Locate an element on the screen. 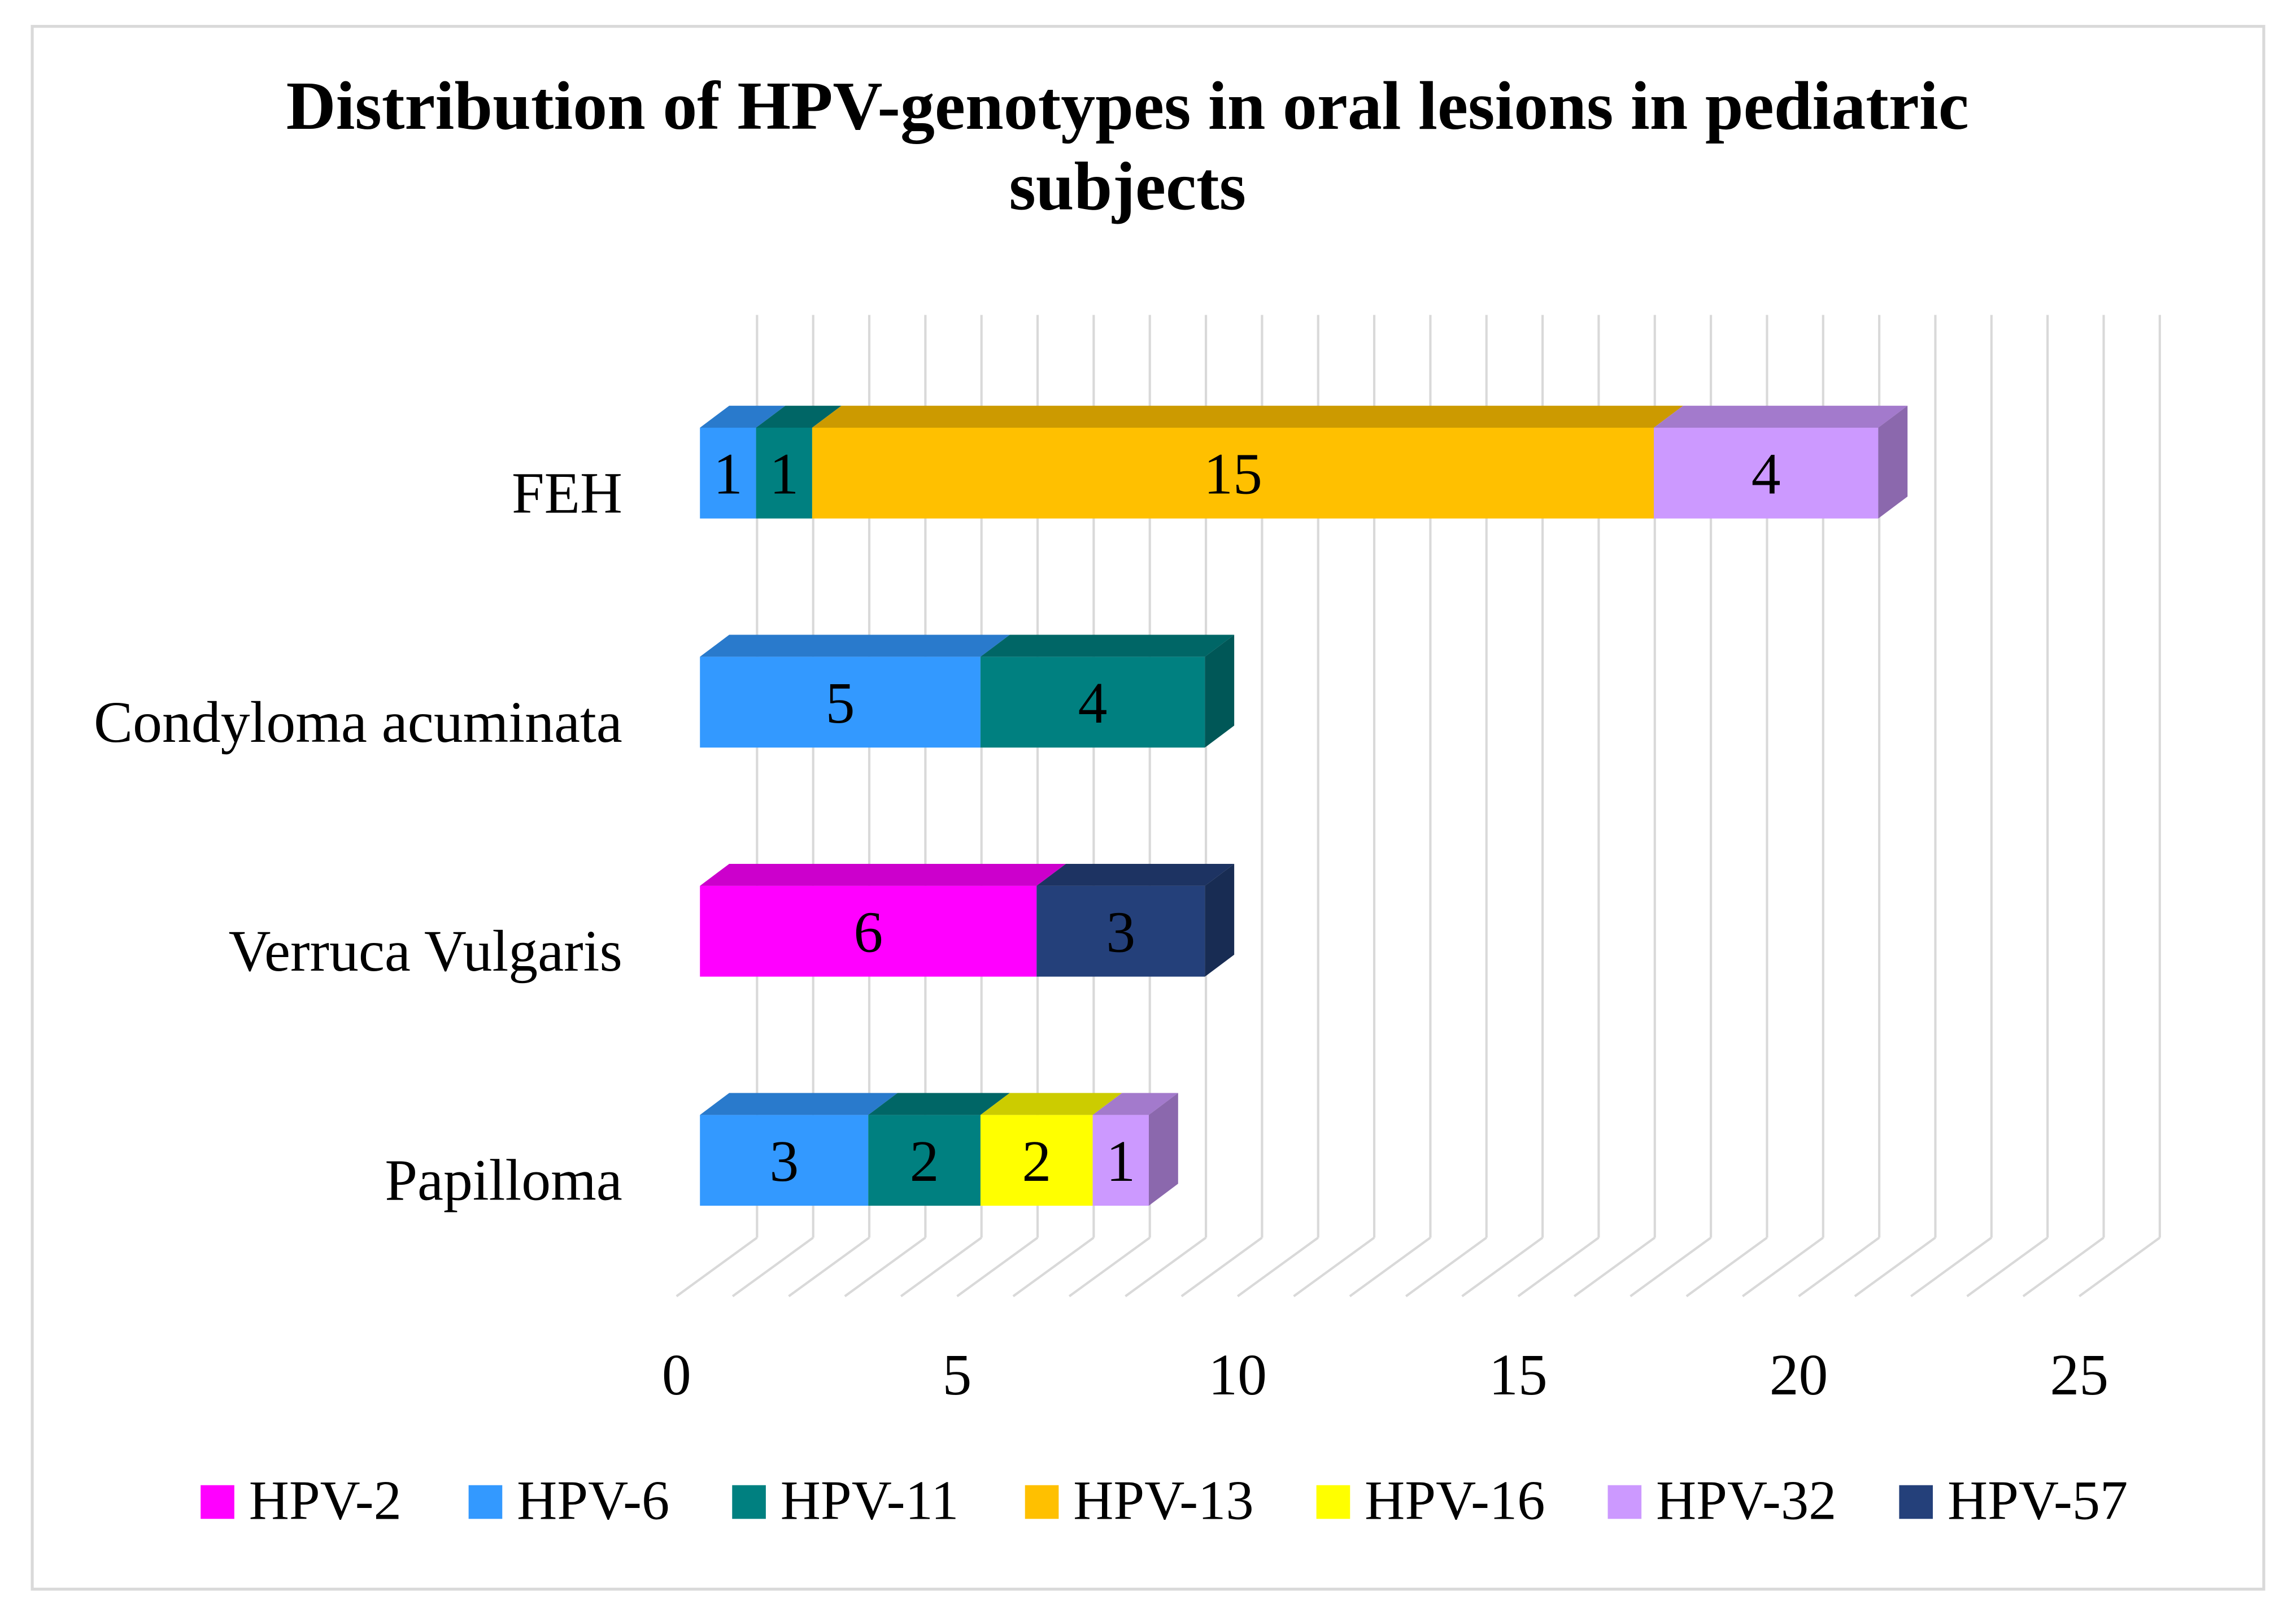 Image resolution: width=2296 pixels, height=1617 pixels. legend-label: HPV-11 is located at coordinates (870, 1501).